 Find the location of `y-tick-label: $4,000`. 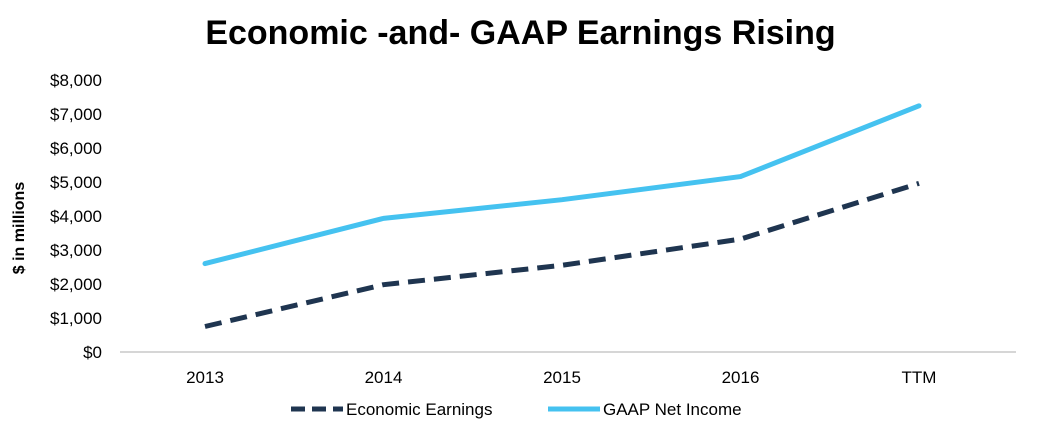

y-tick-label: $4,000 is located at coordinates (76, 216).